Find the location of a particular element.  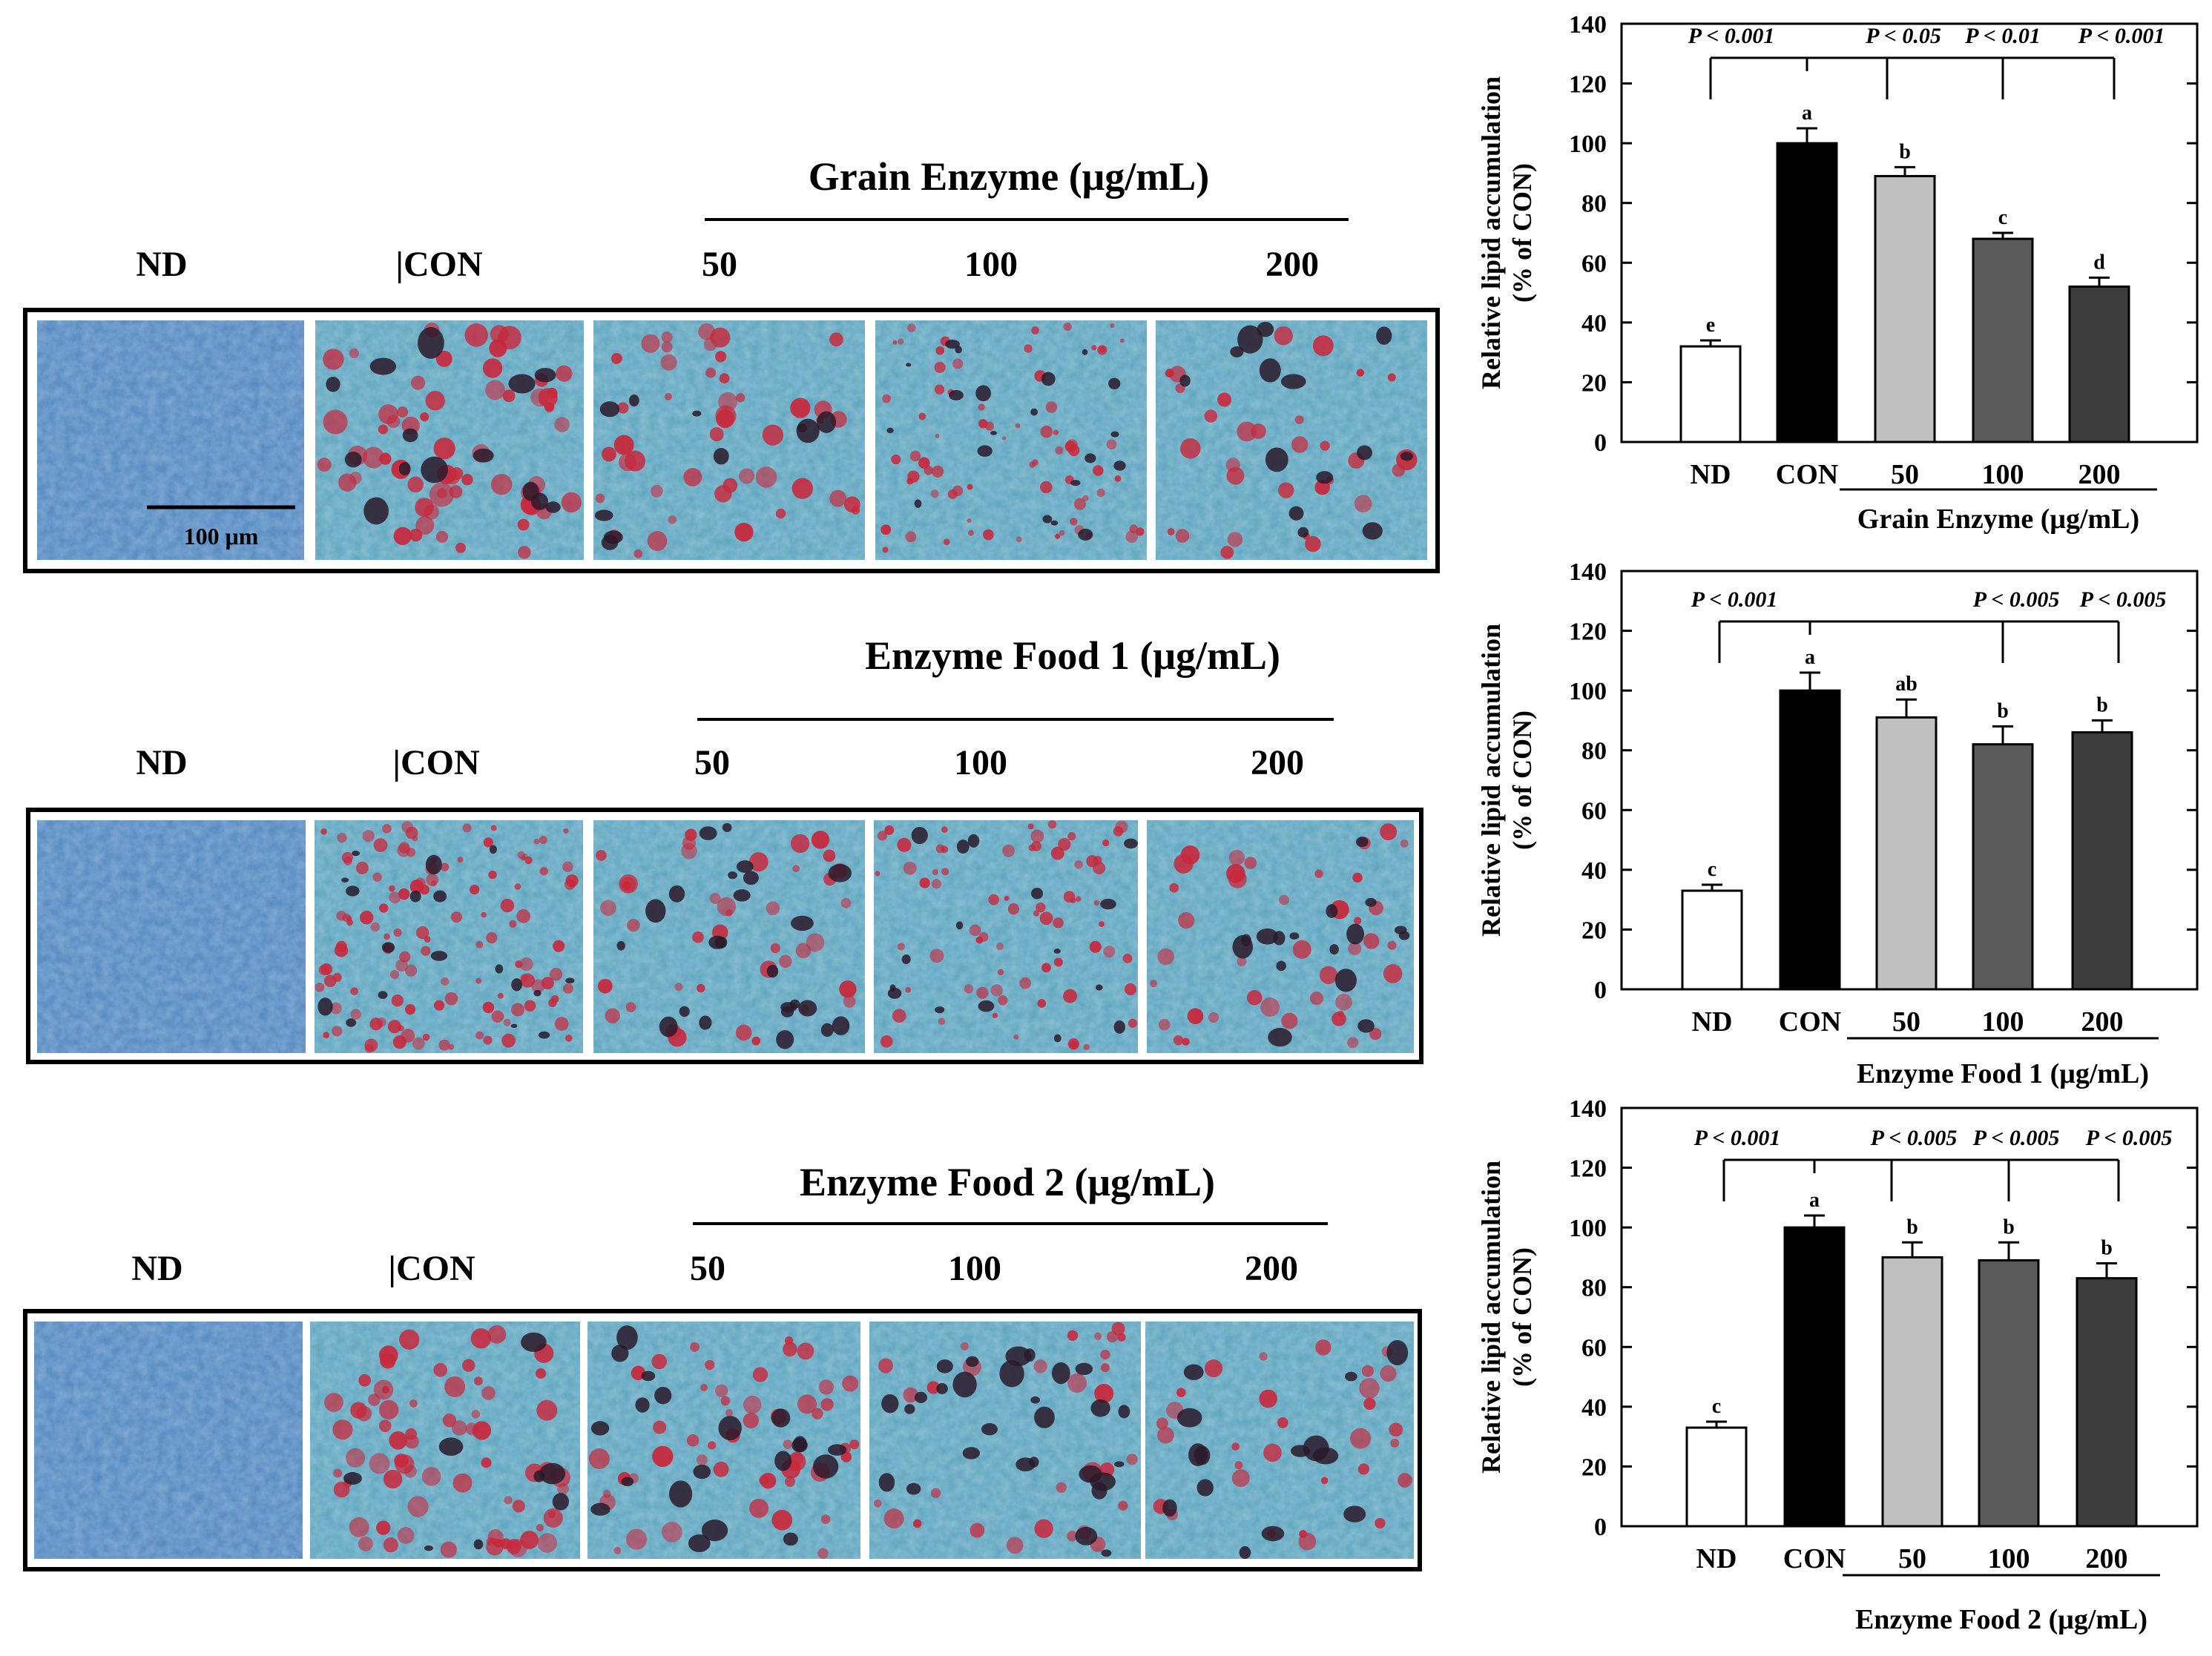

column-label: ND is located at coordinates (161, 264).